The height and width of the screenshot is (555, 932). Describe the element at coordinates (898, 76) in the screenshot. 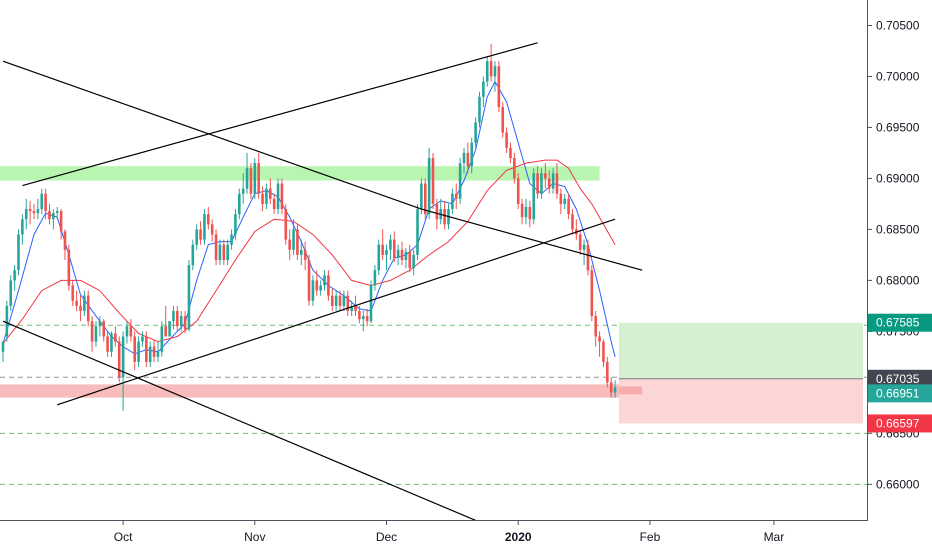

I see `price-tick-label: 0.70000` at that location.